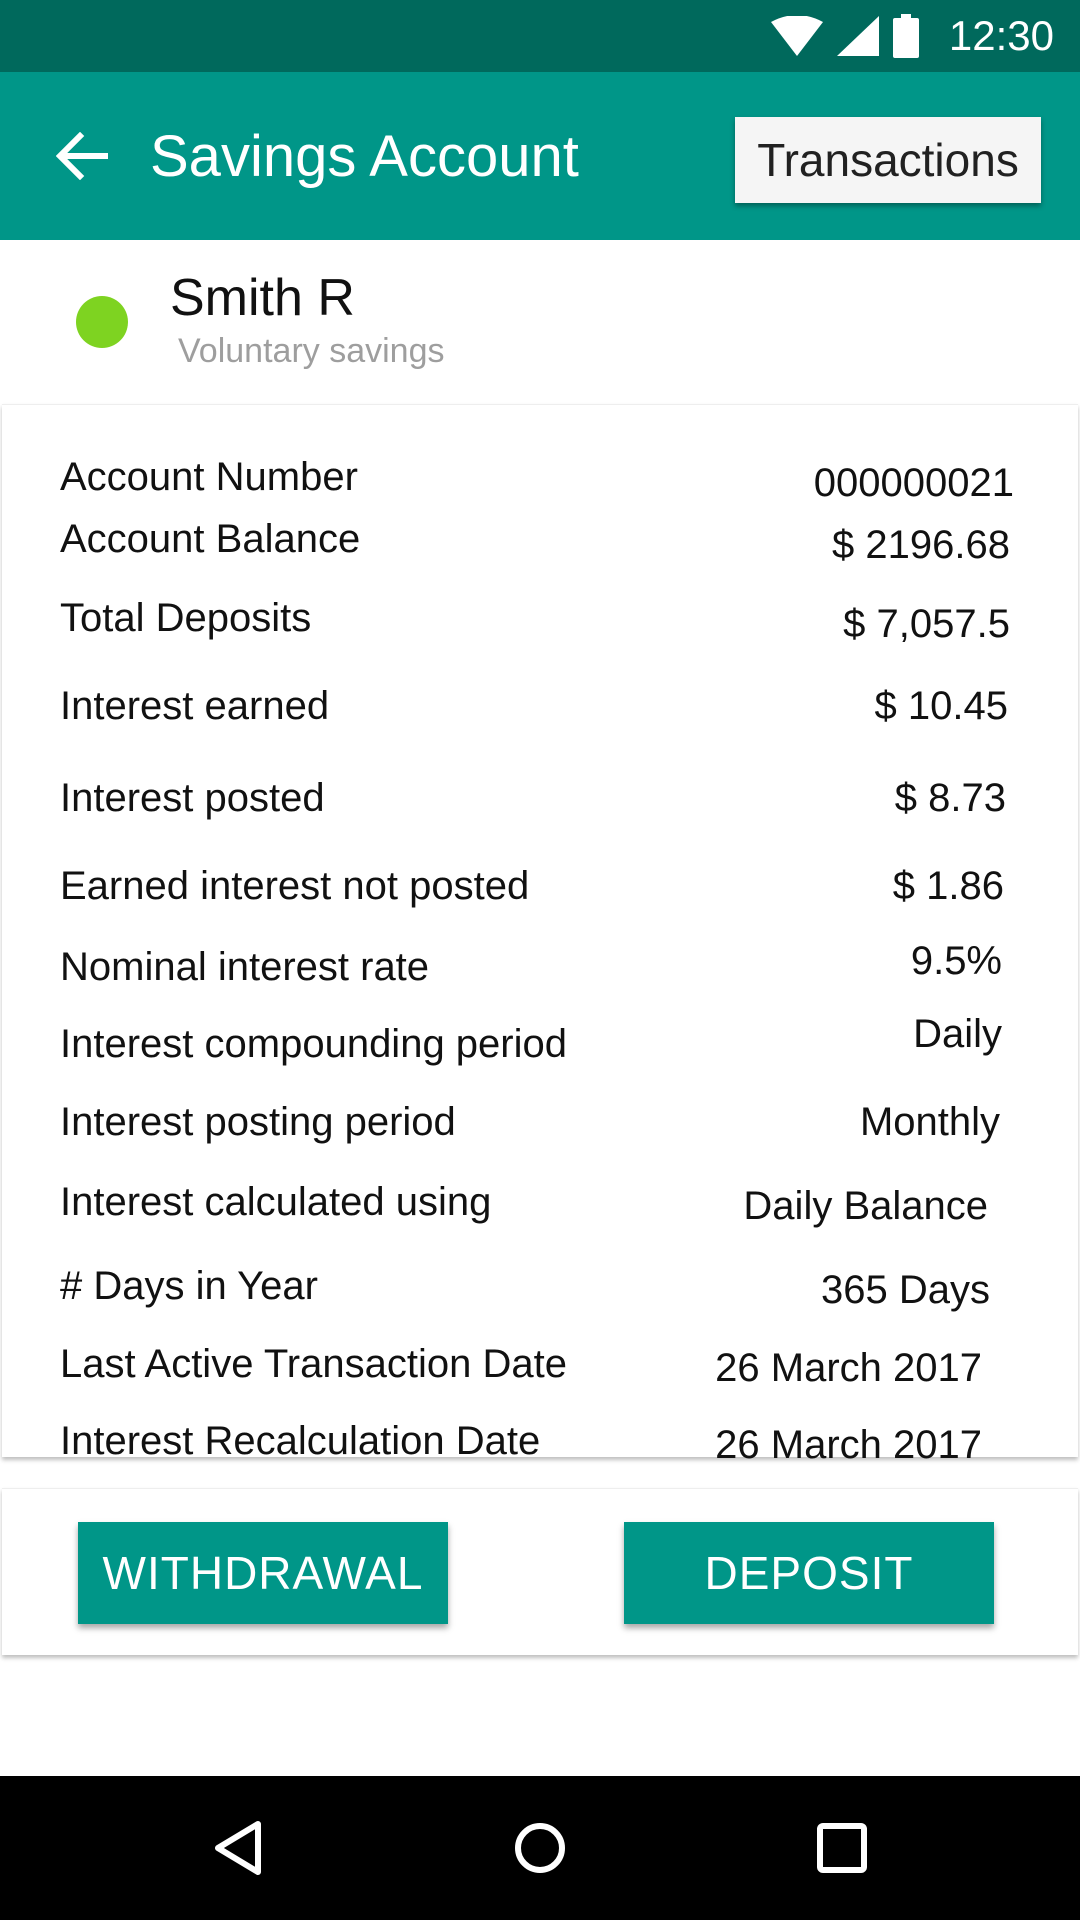 The image size is (1080, 1920). I want to click on product-name: Voluntary savings, so click(311, 351).